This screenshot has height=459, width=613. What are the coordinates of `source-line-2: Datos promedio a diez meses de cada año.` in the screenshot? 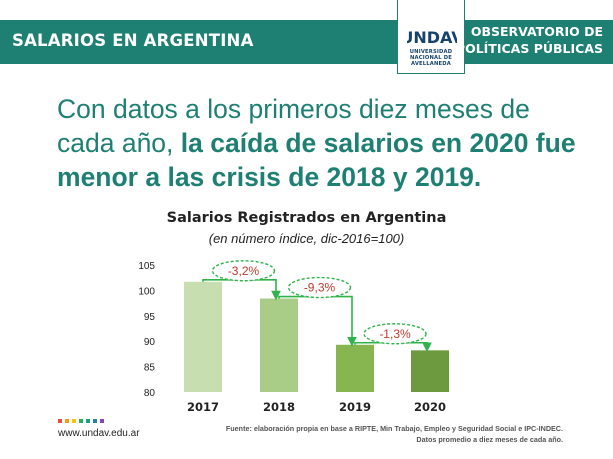 It's located at (489, 439).